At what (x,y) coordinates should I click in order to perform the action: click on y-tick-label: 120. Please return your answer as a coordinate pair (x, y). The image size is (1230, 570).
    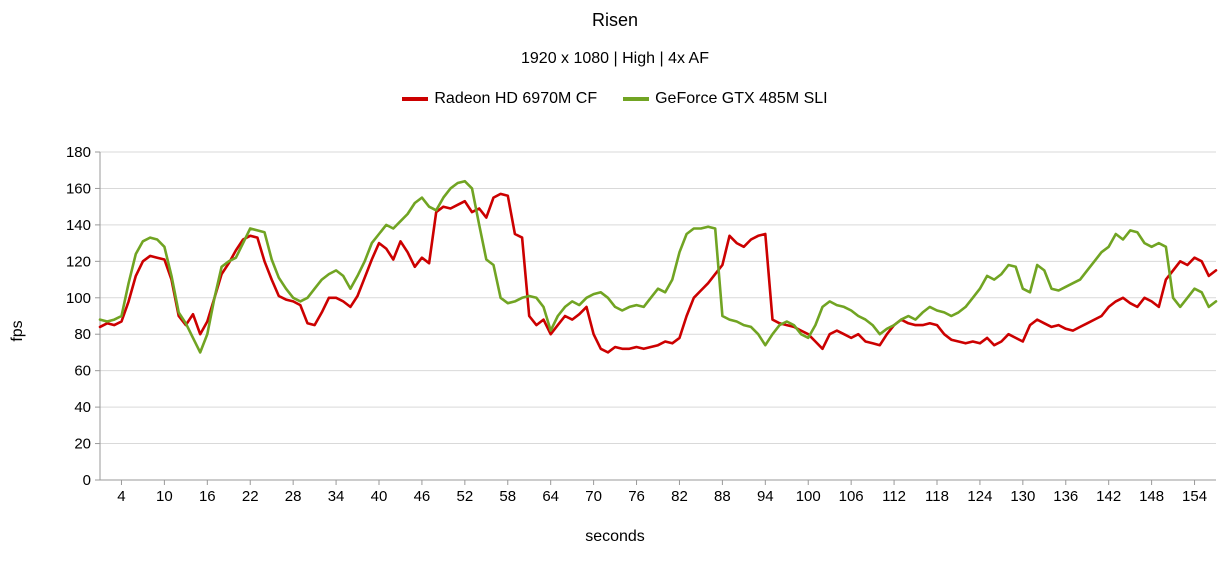
    Looking at the image, I should click on (78, 261).